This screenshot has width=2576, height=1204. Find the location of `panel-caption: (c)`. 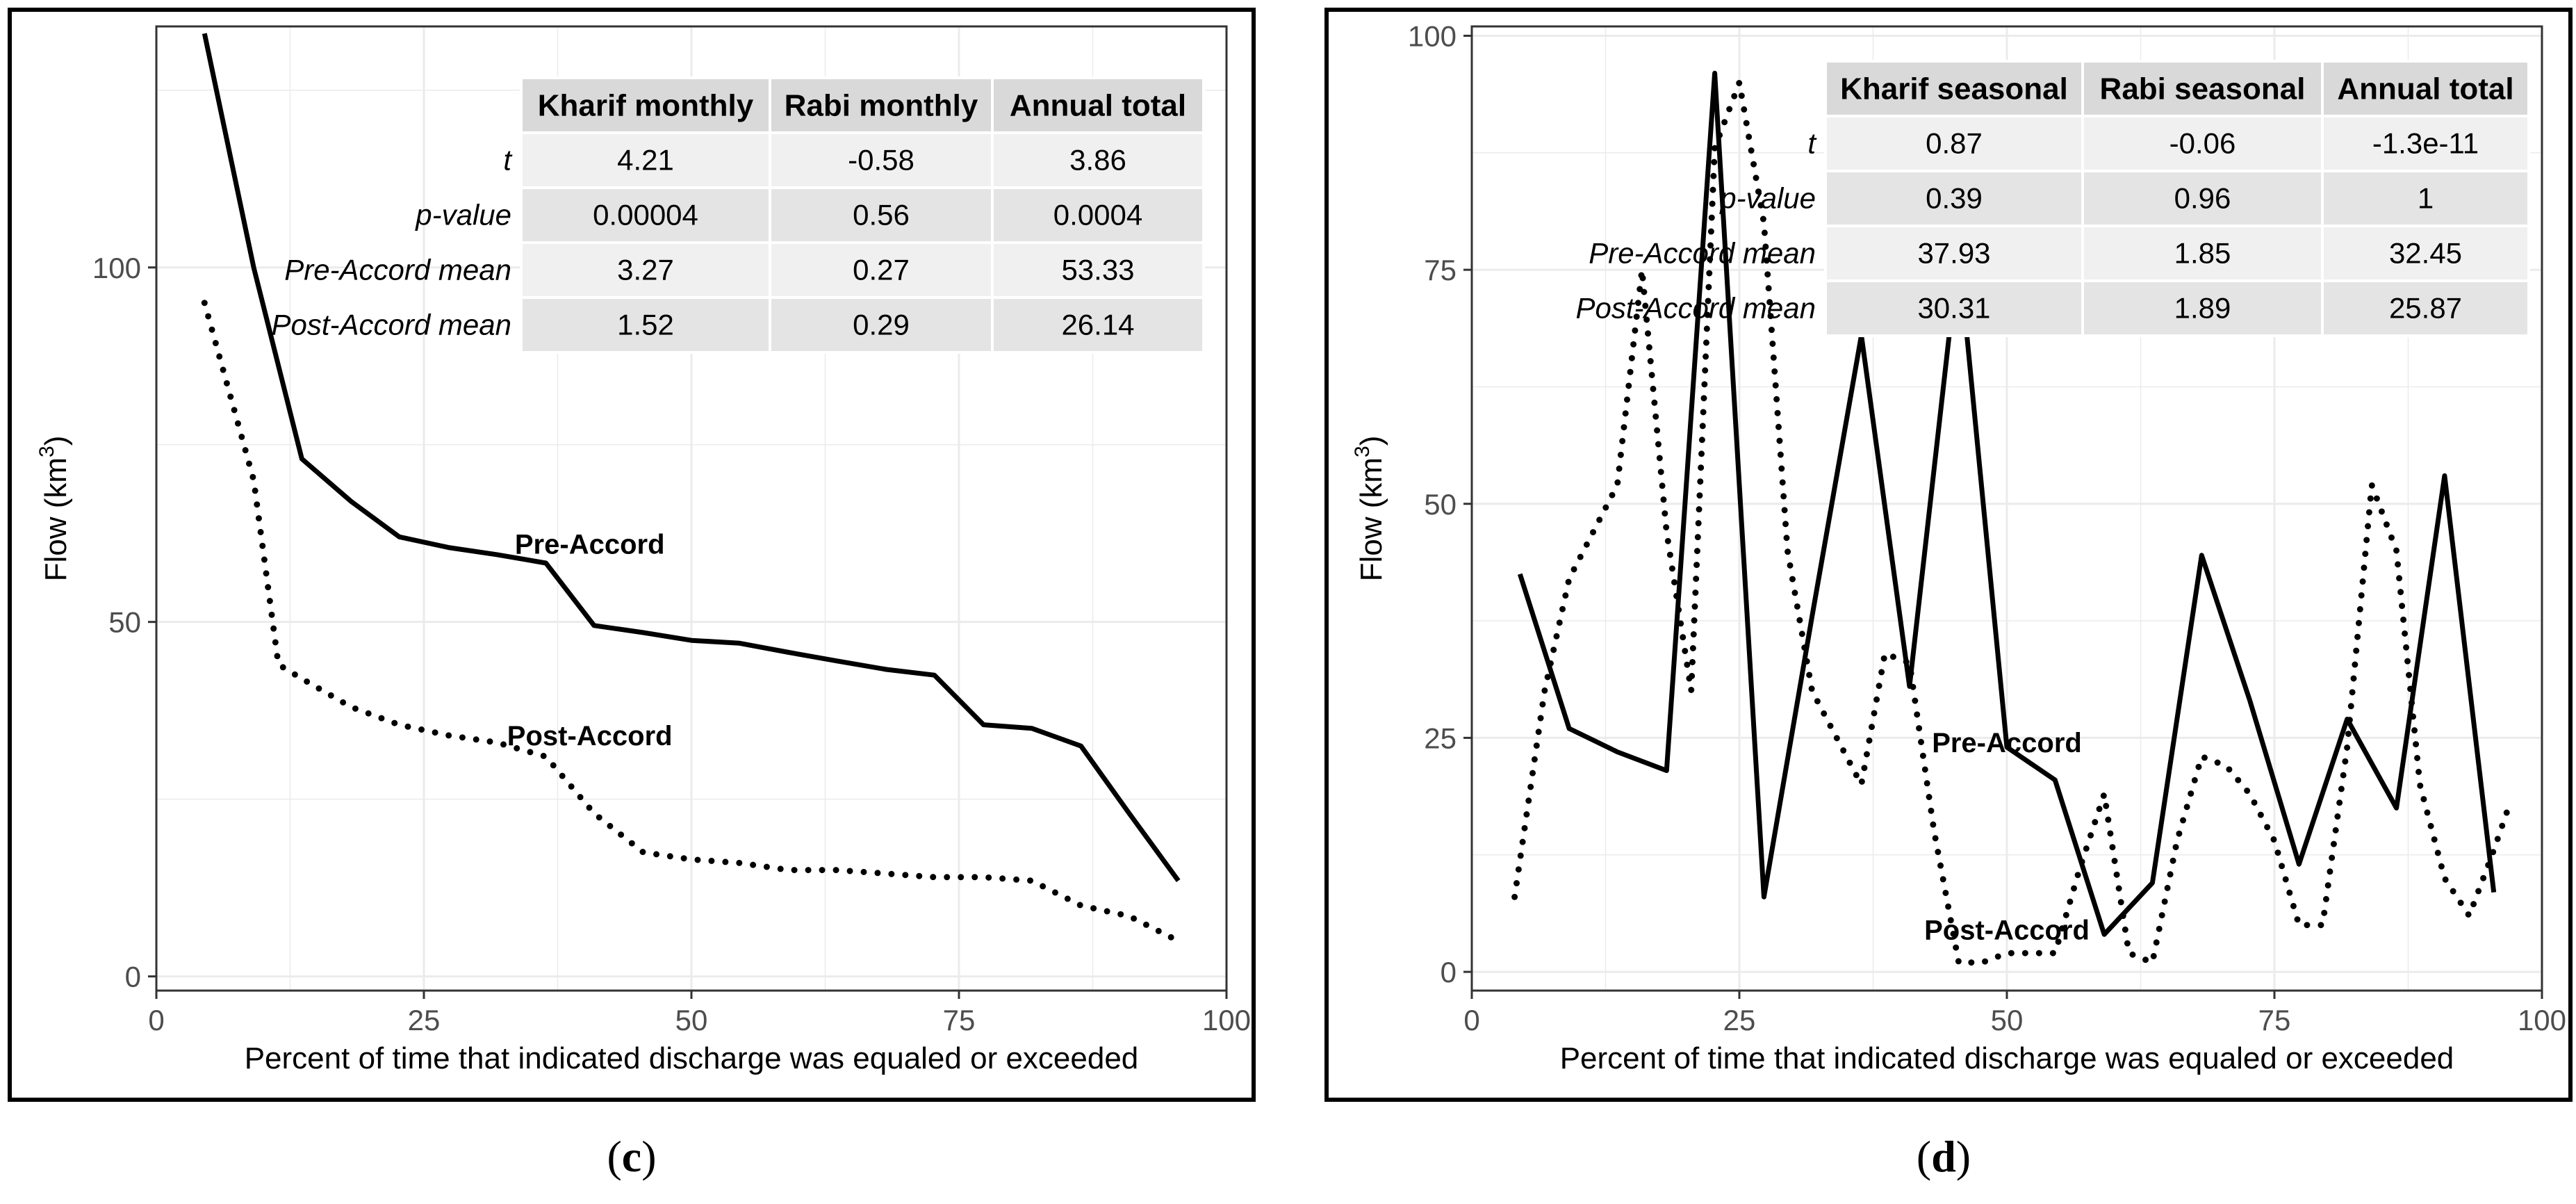

panel-caption: (c) is located at coordinates (631, 1156).